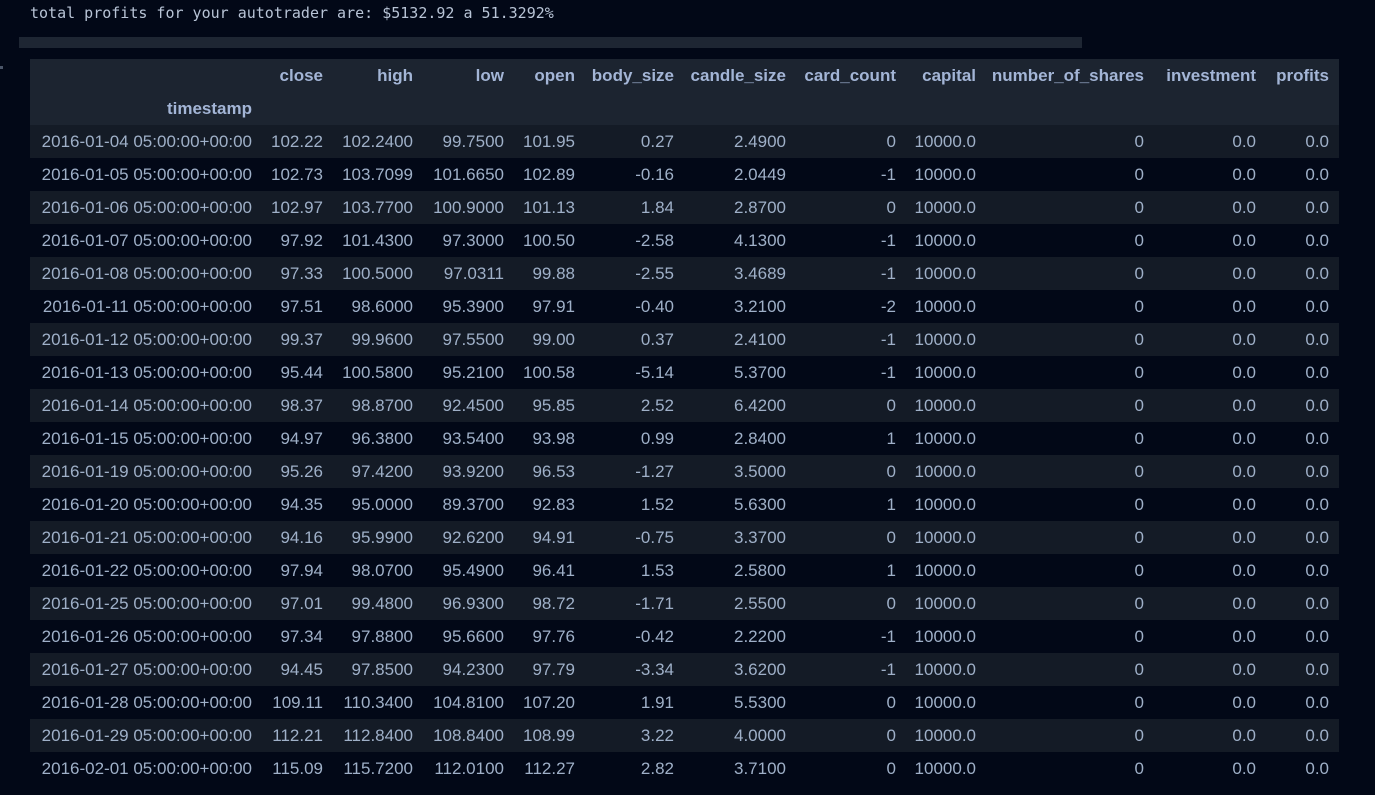 The width and height of the screenshot is (1375, 795). I want to click on cell-candle-size: 2.0449, so click(760, 174).